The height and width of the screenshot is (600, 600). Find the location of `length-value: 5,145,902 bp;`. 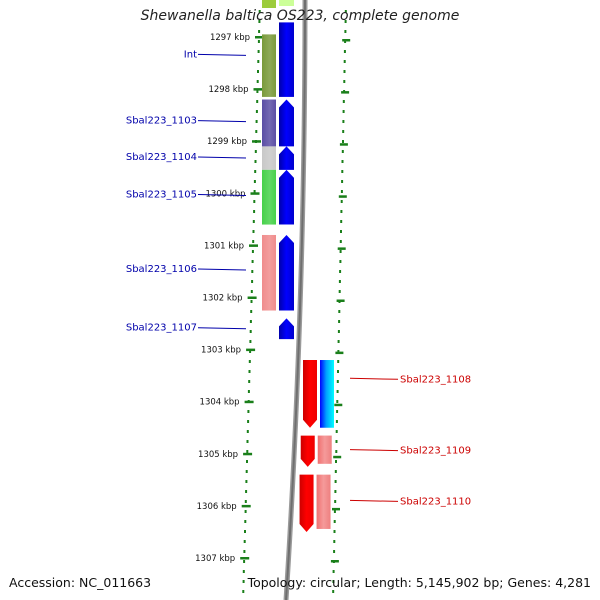

length-value: 5,145,902 bp; is located at coordinates (459, 582).